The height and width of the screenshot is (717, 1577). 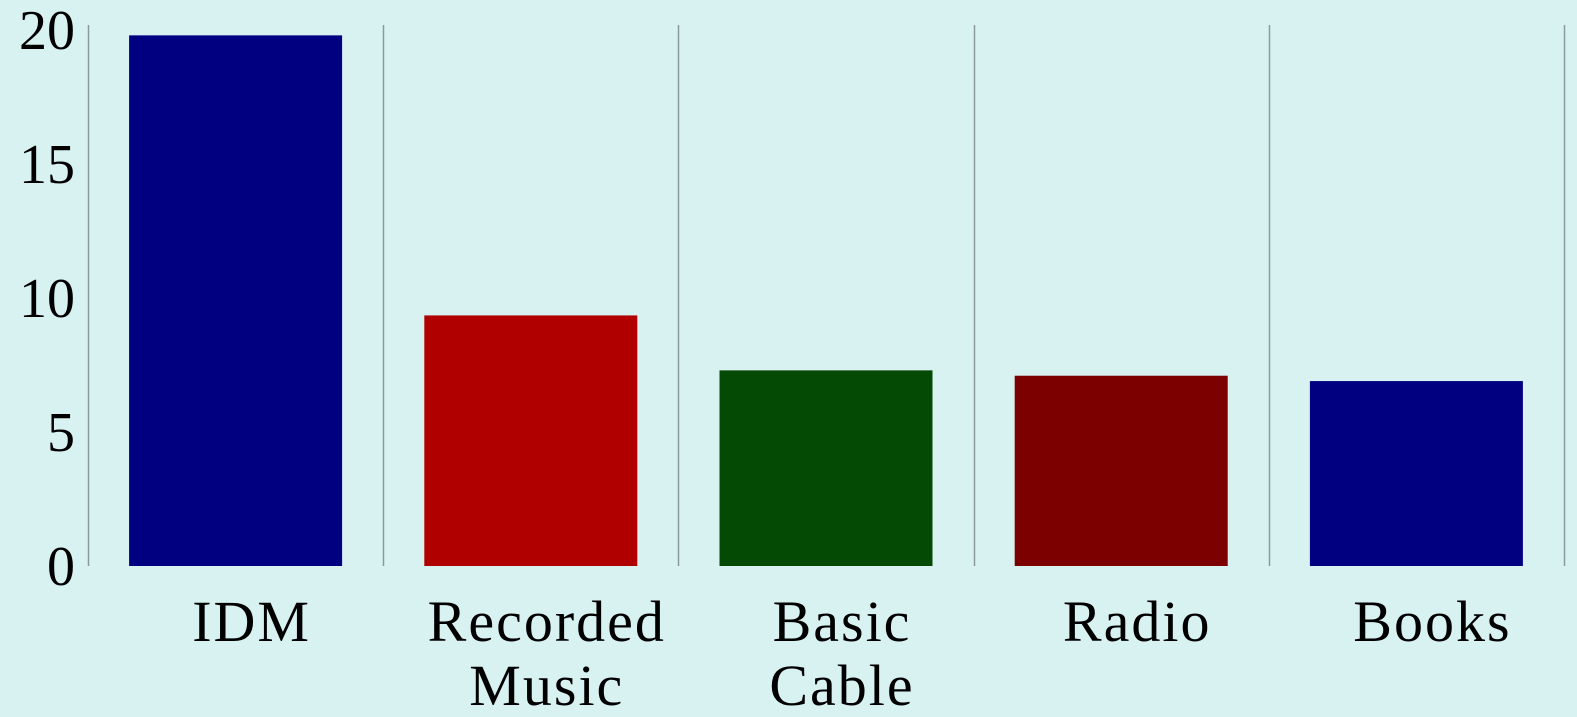 What do you see at coordinates (251, 621) in the screenshot?
I see `x-category-label: IDM` at bounding box center [251, 621].